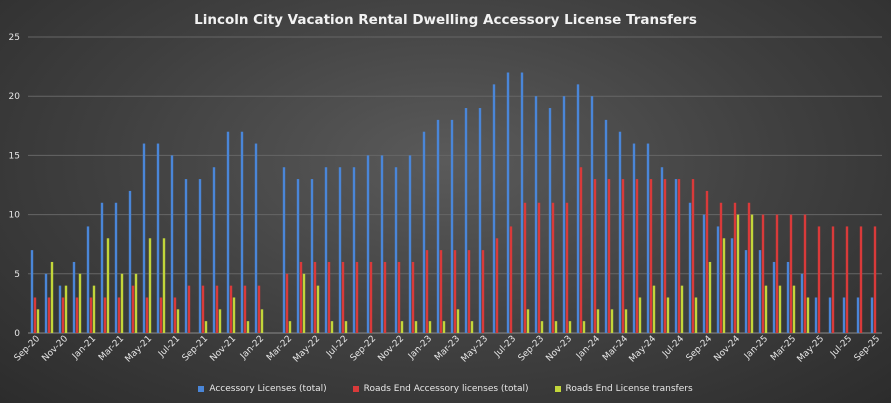 Image resolution: width=891 pixels, height=403 pixels. I want to click on x-tick-label: Sep-24, so click(700, 349).